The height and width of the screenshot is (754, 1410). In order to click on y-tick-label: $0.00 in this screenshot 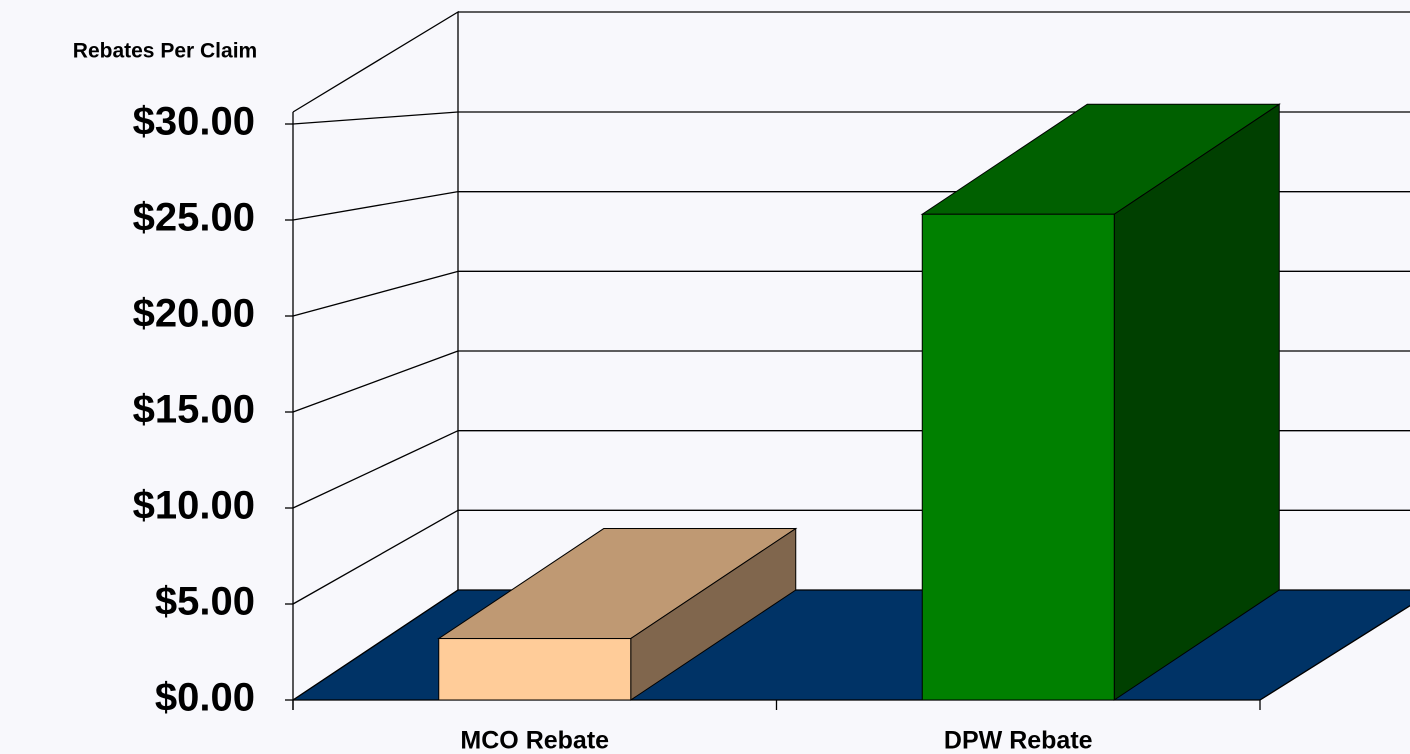, I will do `click(205, 698)`.